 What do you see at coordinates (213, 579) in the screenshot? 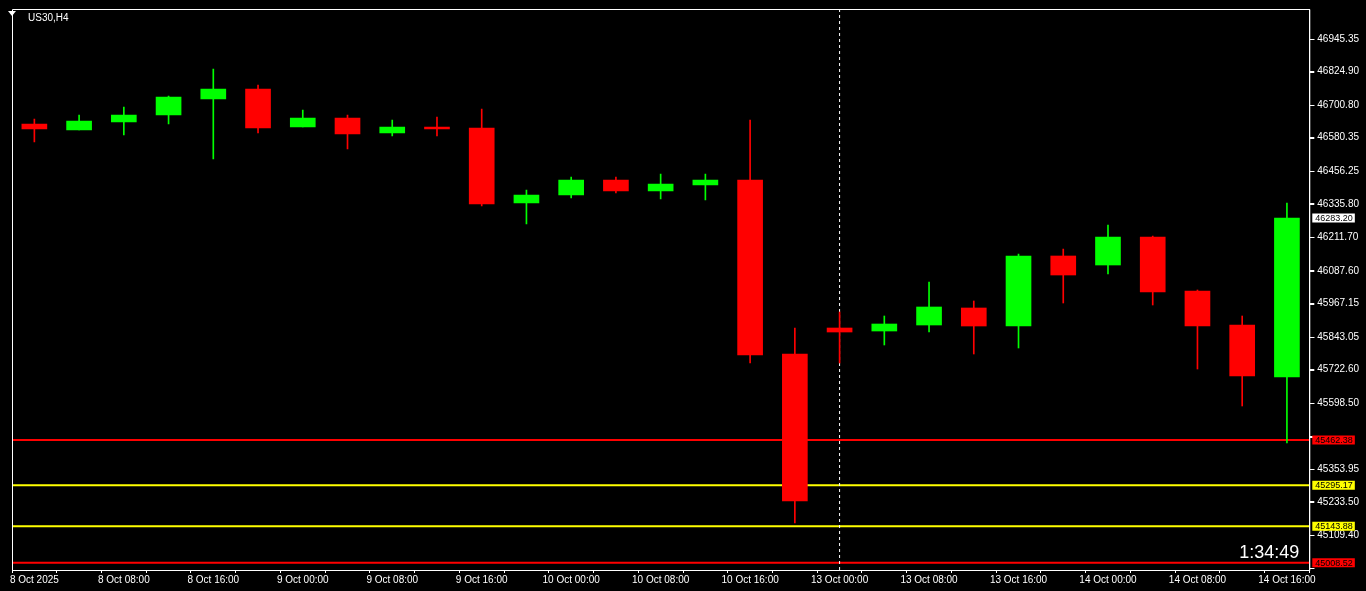
I see `x-tick-label: 8 Oct 16:00` at bounding box center [213, 579].